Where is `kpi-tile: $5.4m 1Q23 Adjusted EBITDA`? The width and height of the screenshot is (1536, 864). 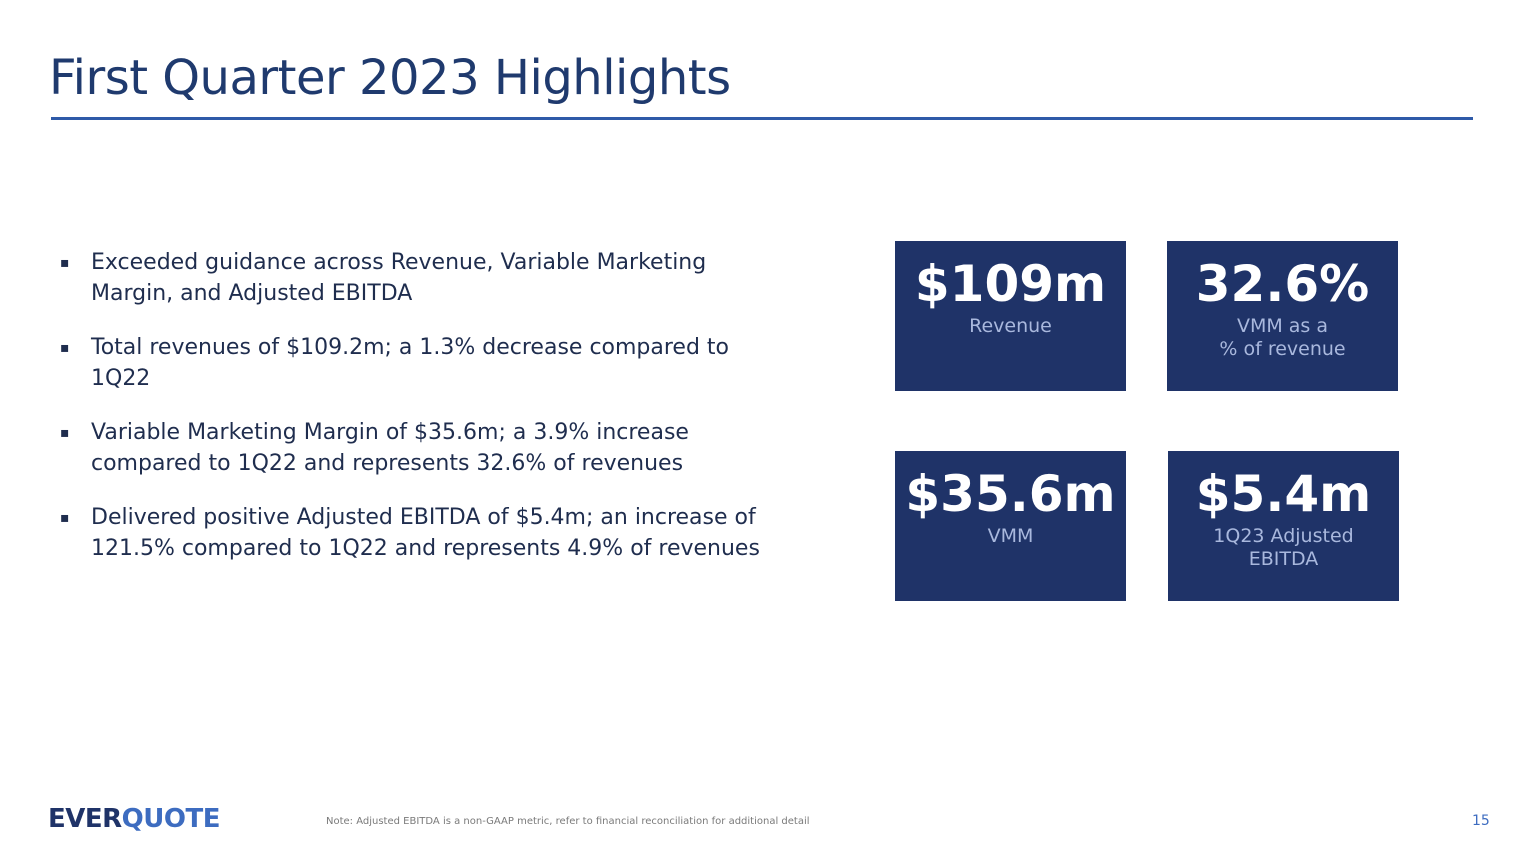
kpi-tile: $5.4m 1Q23 Adjusted EBITDA is located at coordinates (1283, 526).